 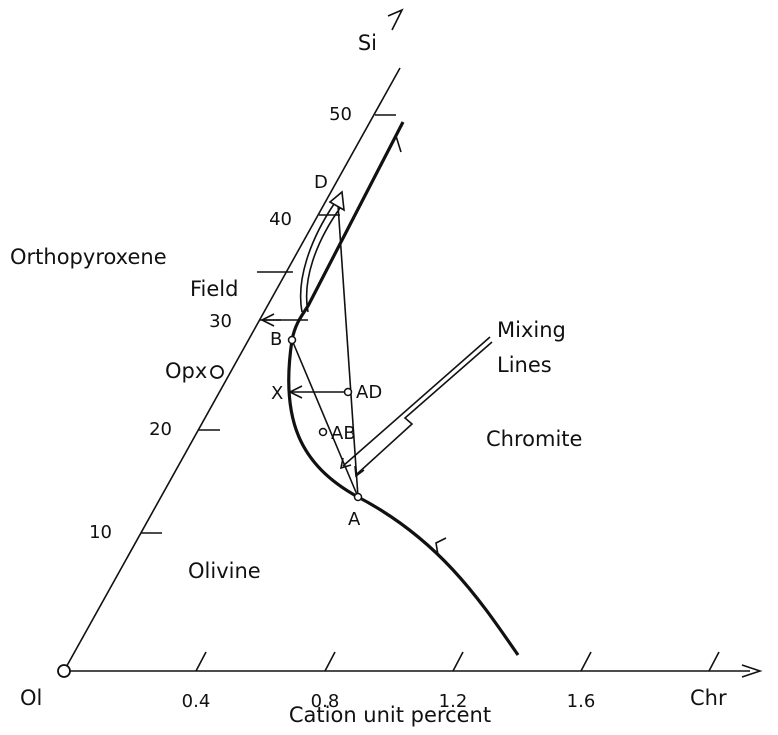 I want to click on point-ab, so click(x=323, y=432).